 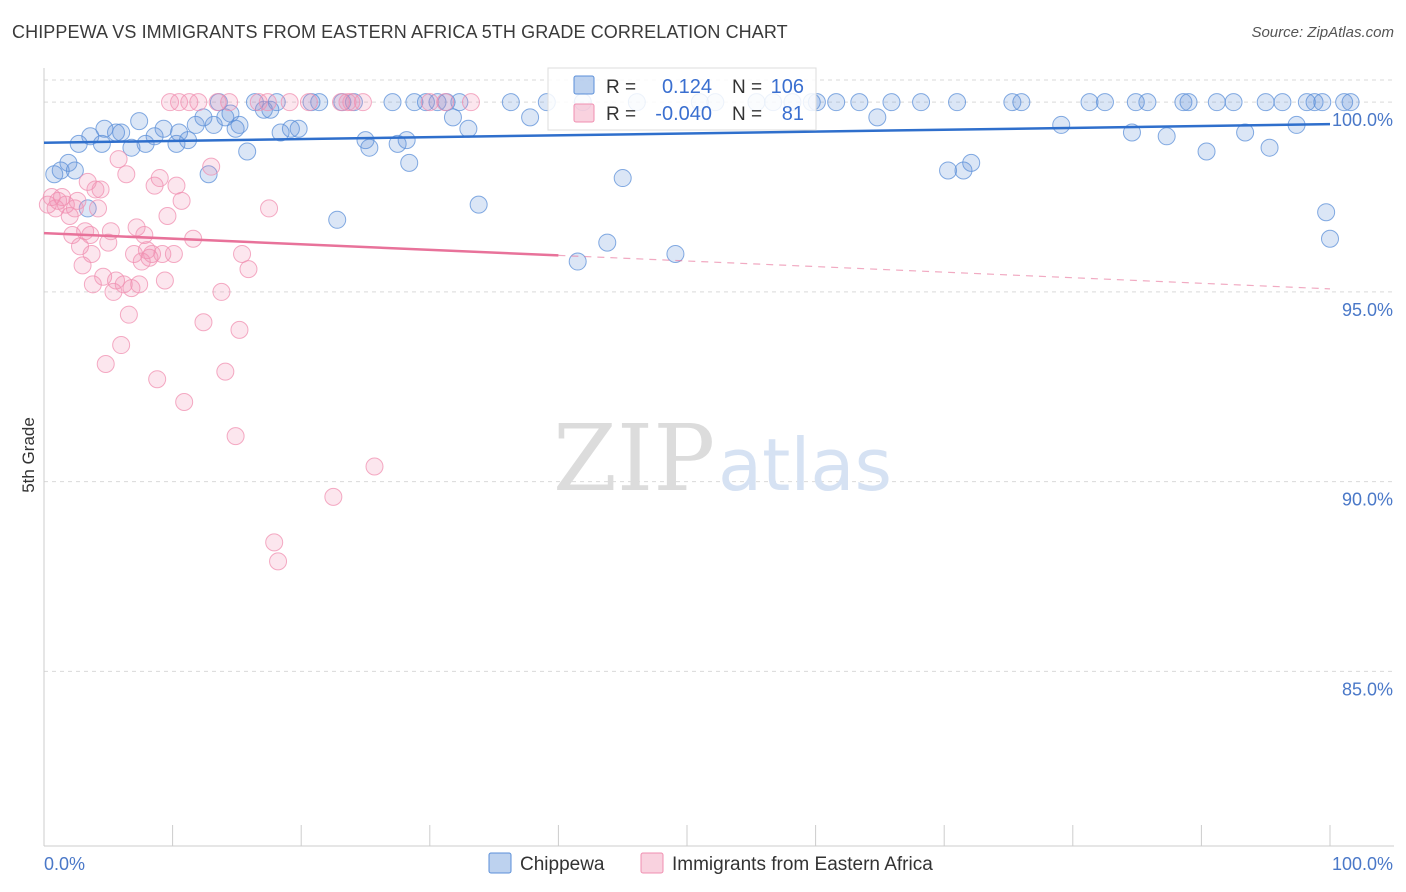 What do you see at coordinates (687, 133) in the screenshot?
I see `chippewa-trend-line` at bounding box center [687, 133].